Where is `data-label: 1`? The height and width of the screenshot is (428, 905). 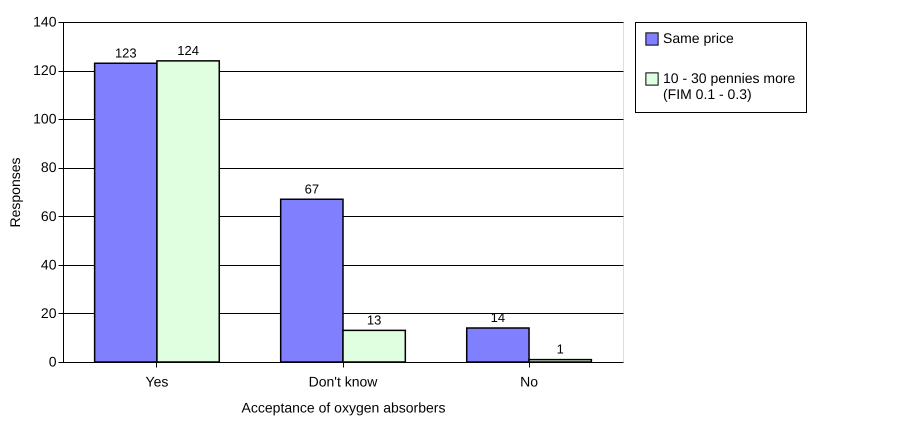
data-label: 1 is located at coordinates (560, 349).